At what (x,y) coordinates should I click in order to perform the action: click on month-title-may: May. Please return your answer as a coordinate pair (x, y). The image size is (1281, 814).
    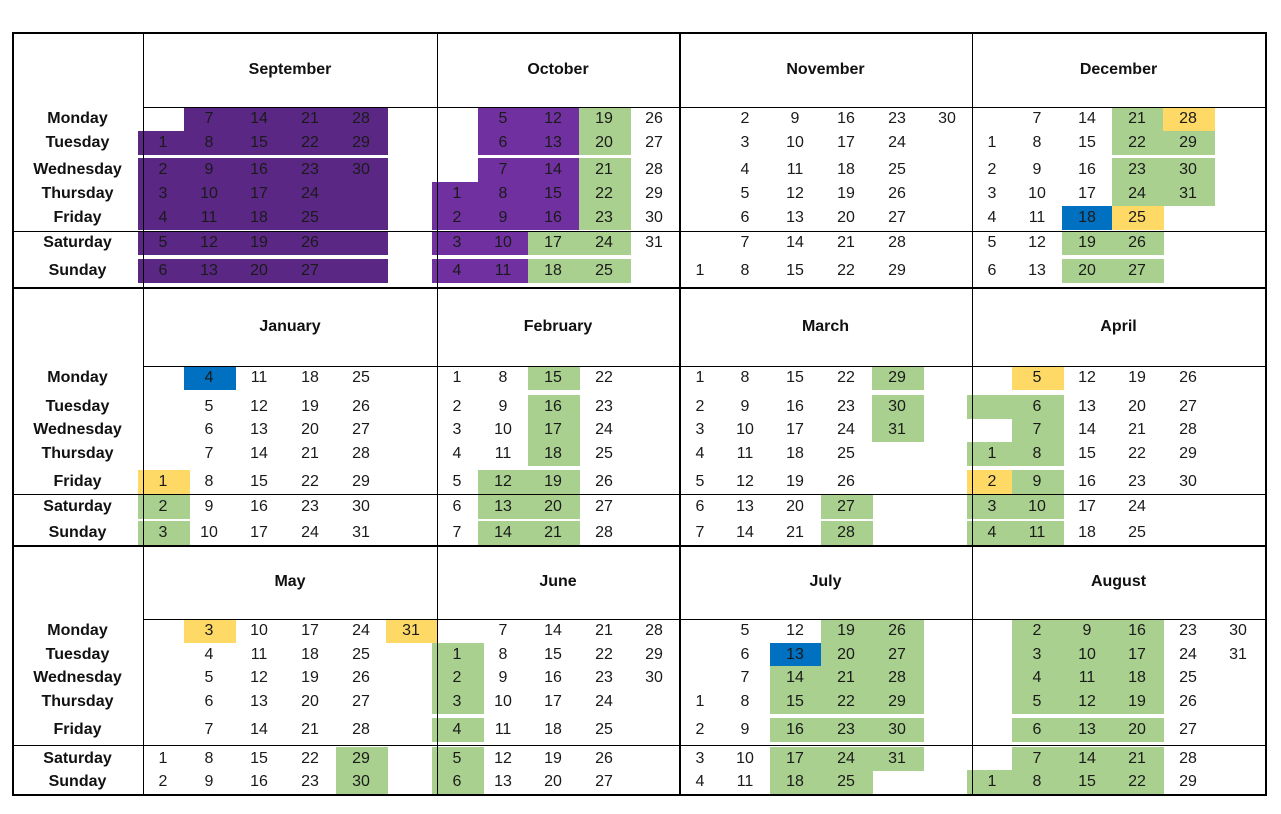
    Looking at the image, I should click on (290, 581).